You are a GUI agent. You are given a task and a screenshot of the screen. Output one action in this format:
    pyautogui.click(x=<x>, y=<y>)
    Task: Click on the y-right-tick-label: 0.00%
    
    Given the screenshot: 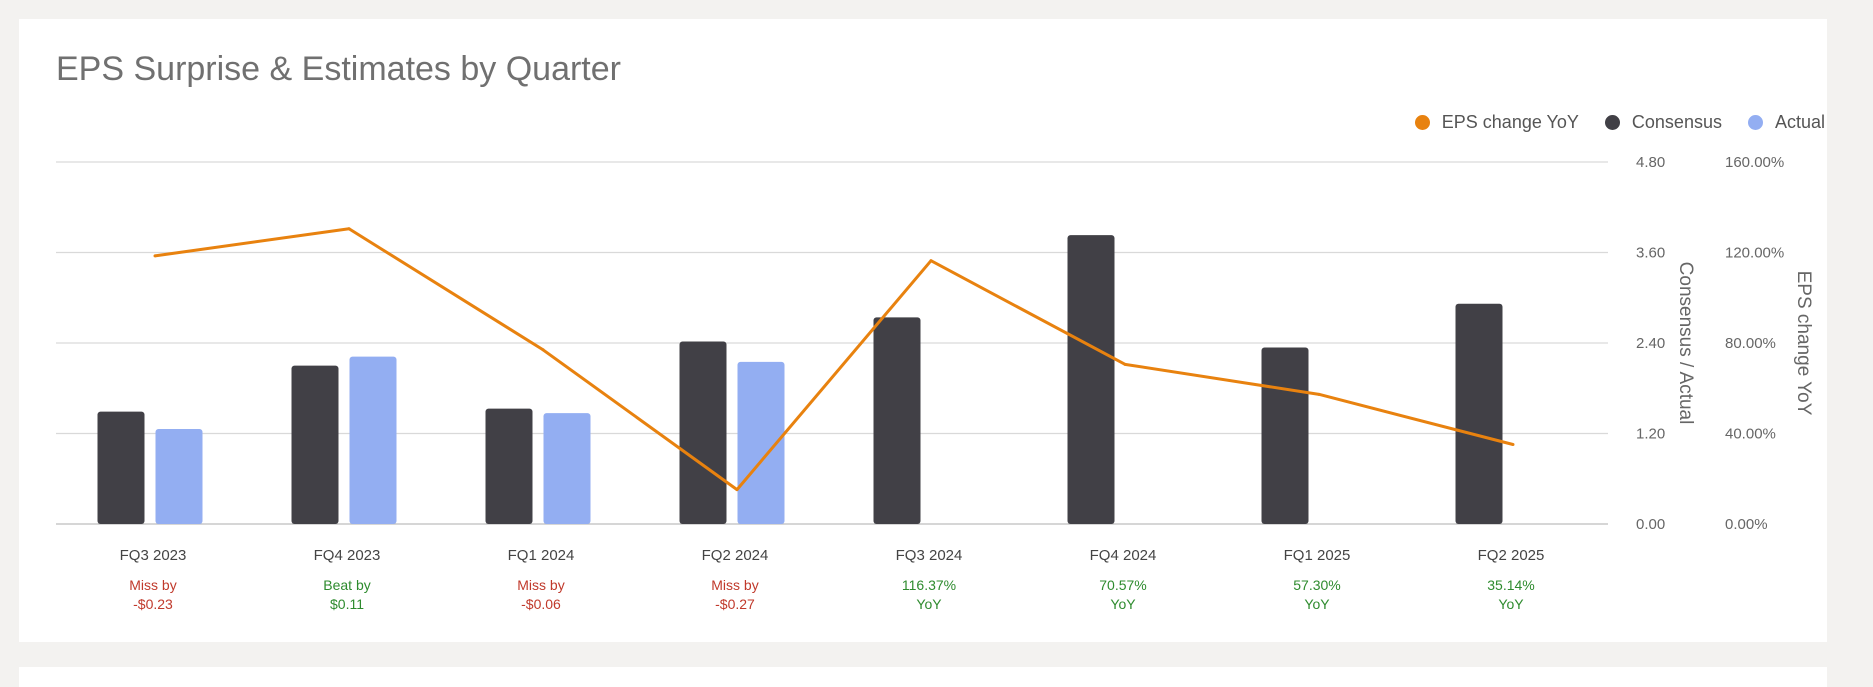 What is the action you would take?
    pyautogui.click(x=1746, y=524)
    